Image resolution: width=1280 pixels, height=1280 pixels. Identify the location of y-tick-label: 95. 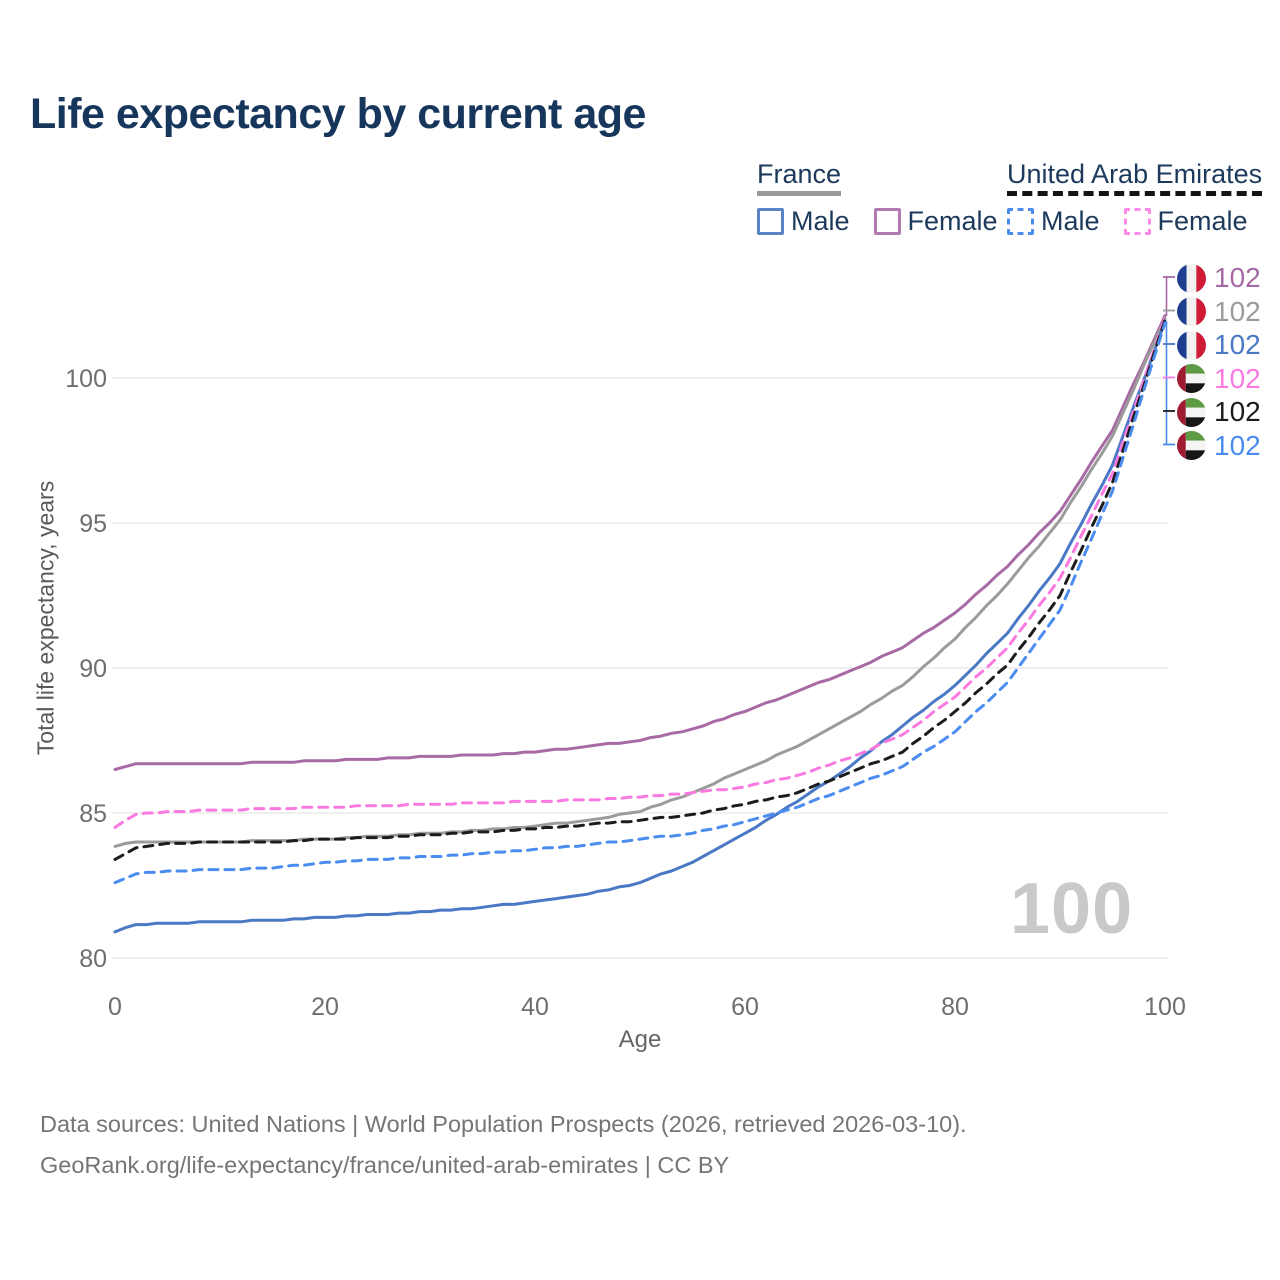
(93, 524).